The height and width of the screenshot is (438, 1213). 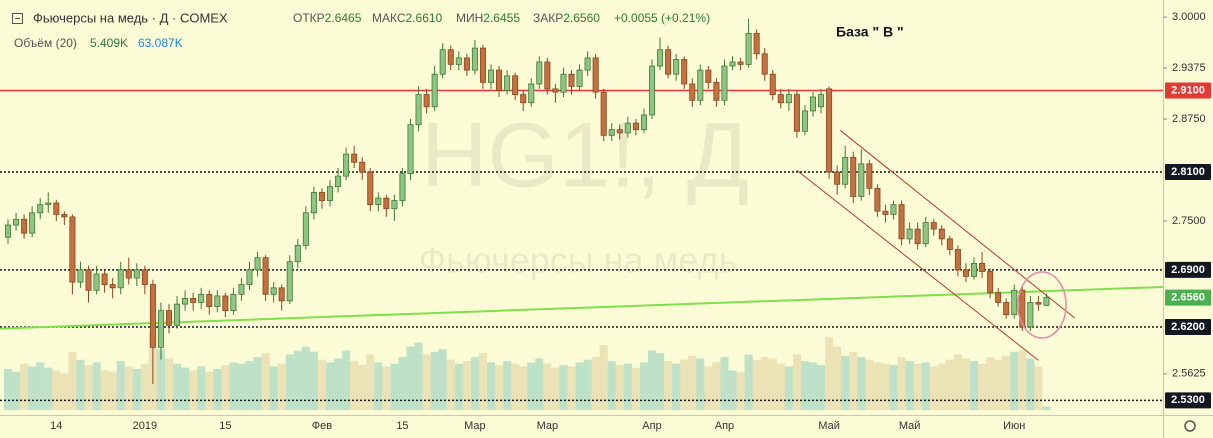 I want to click on settings-icon, so click(x=1190, y=426).